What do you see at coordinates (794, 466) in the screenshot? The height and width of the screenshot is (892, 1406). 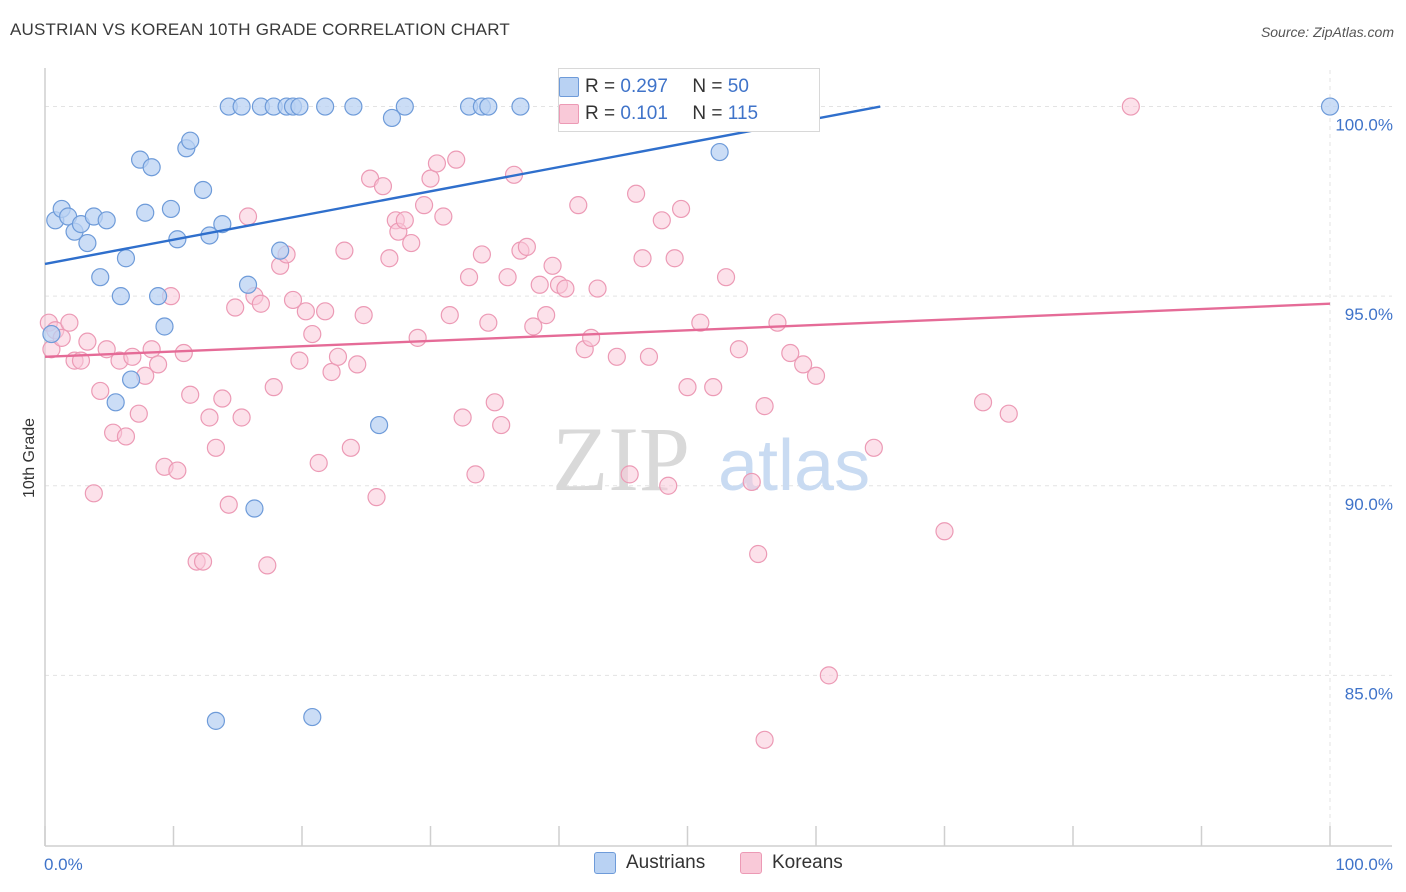 I see `watermark-atlas: atlas` at bounding box center [794, 466].